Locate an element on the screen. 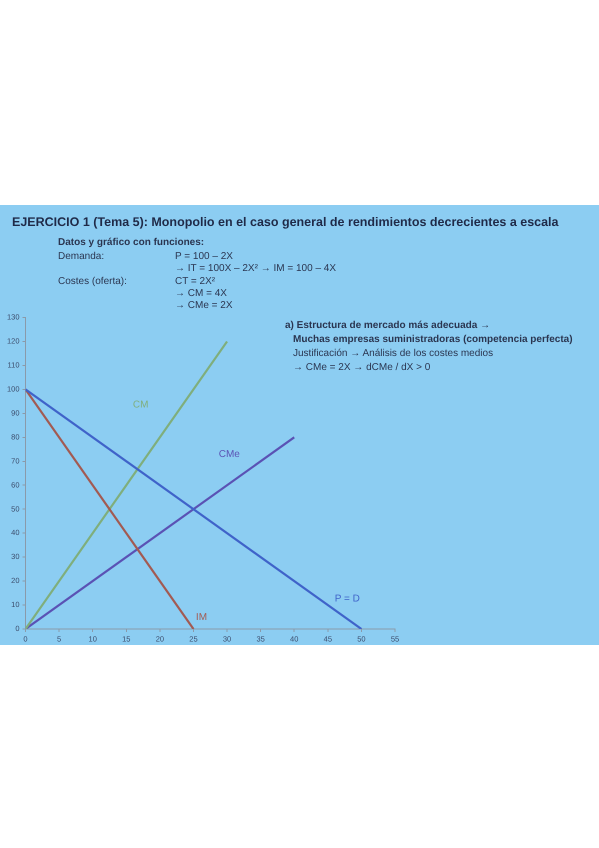 The image size is (599, 848). series-label: IM is located at coordinates (202, 617).